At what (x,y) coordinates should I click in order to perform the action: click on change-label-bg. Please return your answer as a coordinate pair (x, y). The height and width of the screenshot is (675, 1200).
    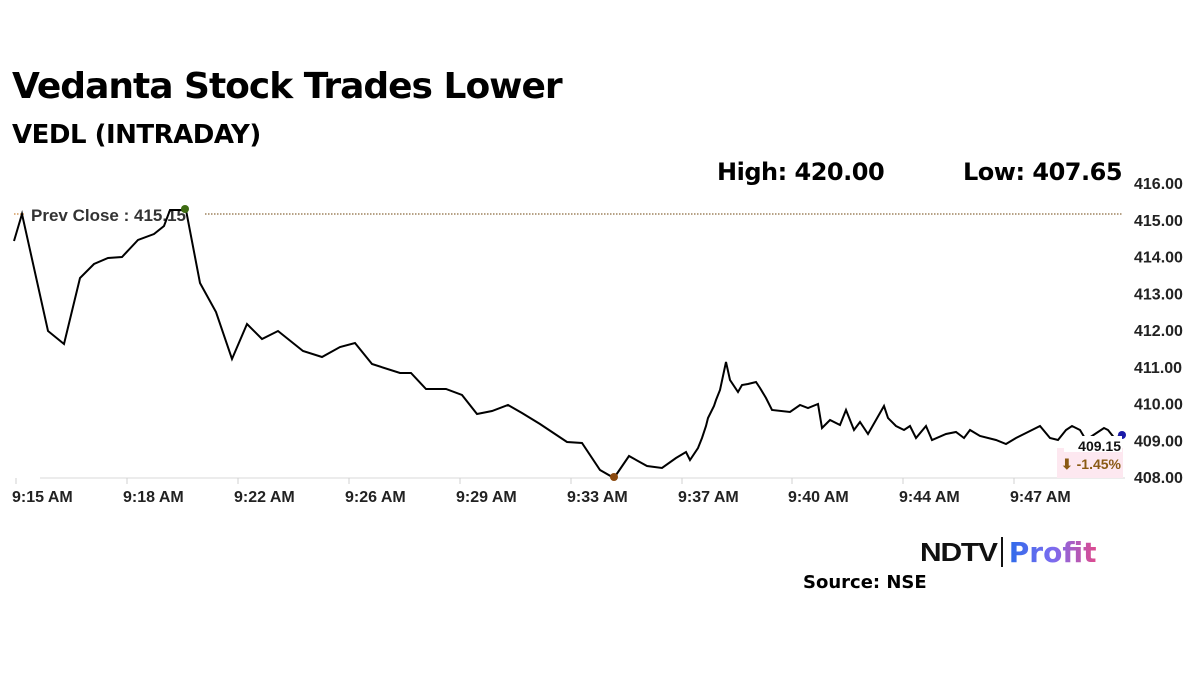
    Looking at the image, I should click on (1090, 463).